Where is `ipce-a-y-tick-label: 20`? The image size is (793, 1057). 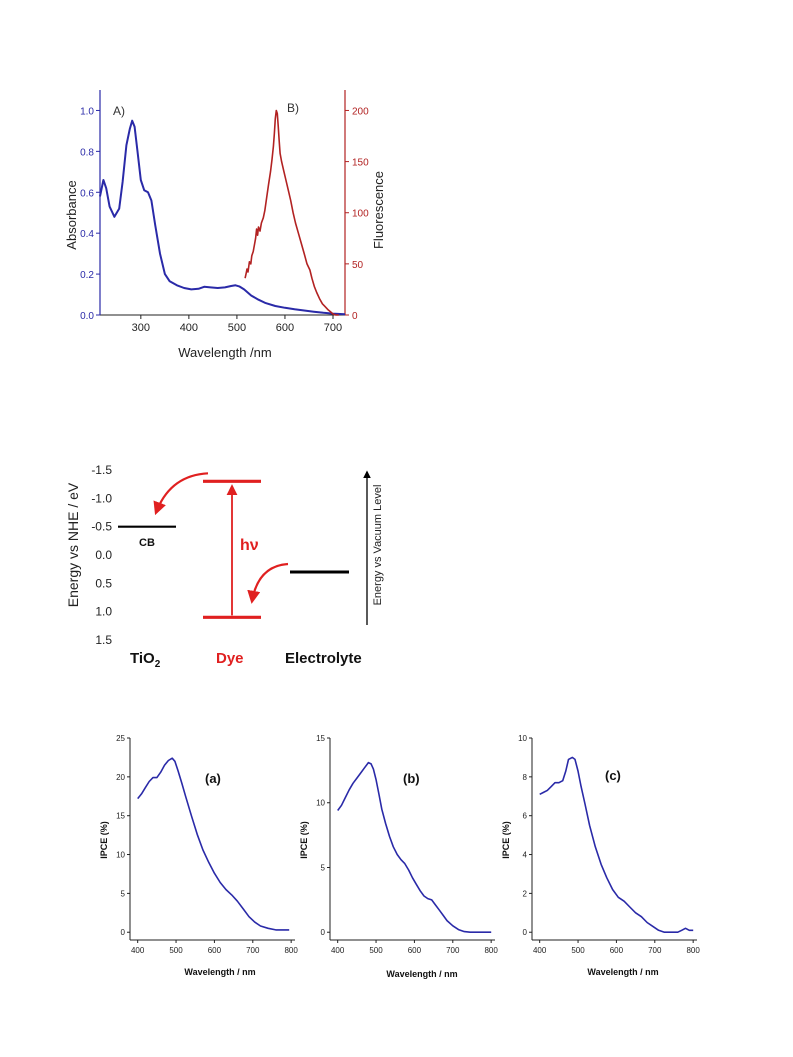 ipce-a-y-tick-label: 20 is located at coordinates (120, 777).